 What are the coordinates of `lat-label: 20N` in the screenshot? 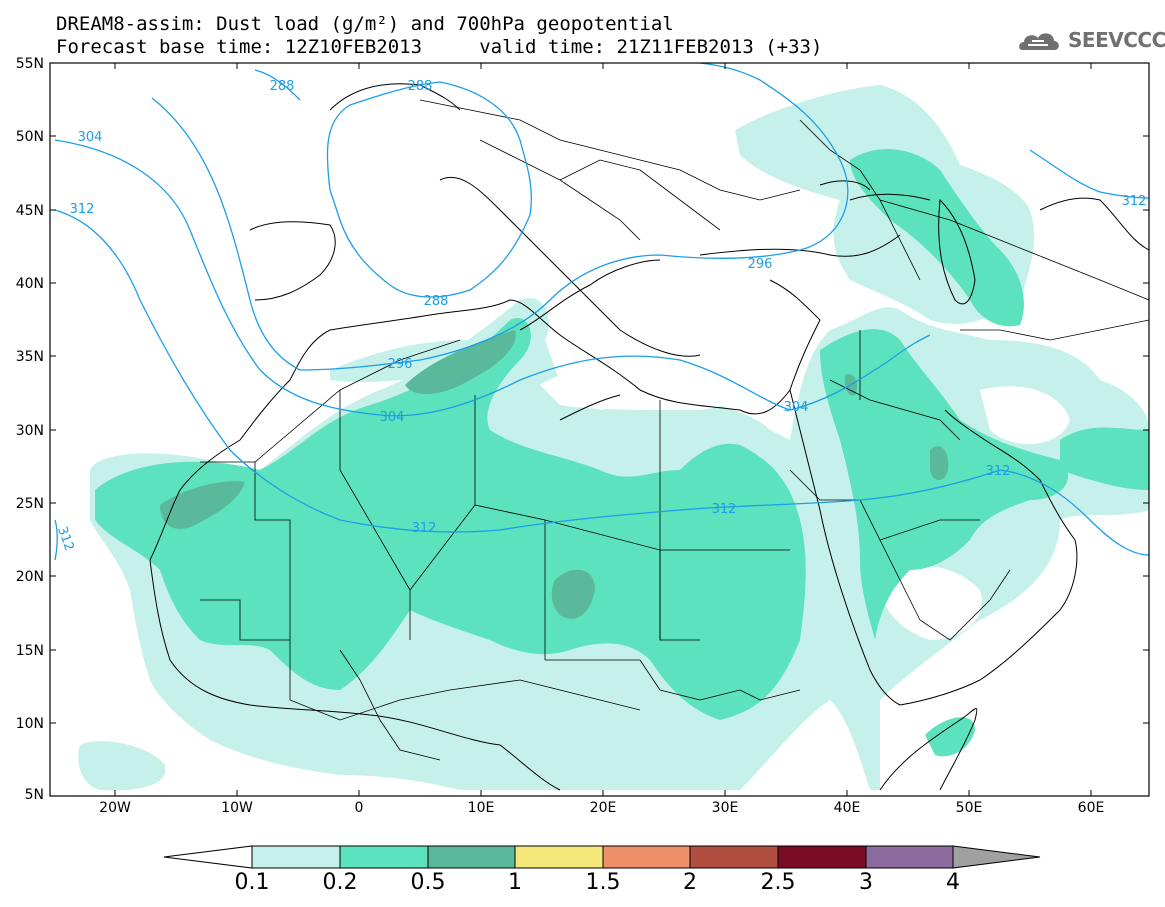 It's located at (29, 577).